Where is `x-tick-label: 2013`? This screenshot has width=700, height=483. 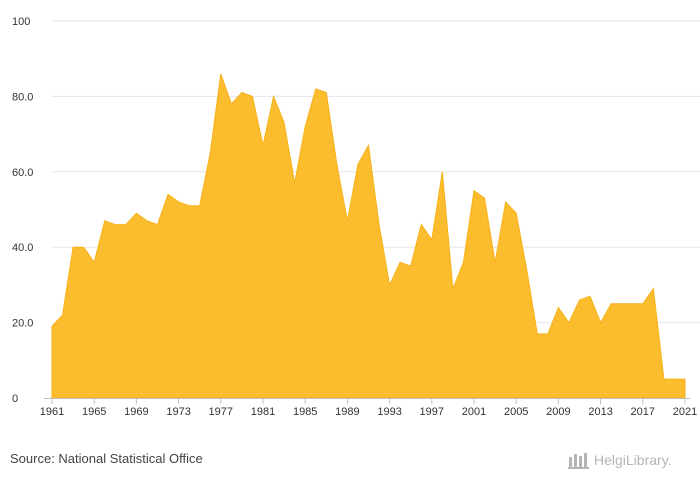
x-tick-label: 2013 is located at coordinates (600, 412).